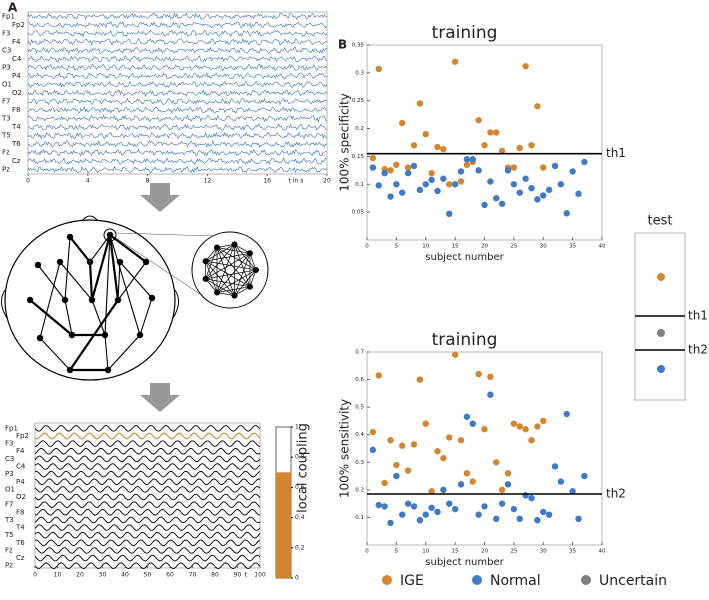 The width and height of the screenshot is (709, 600). What do you see at coordinates (586, 580) in the screenshot?
I see `legend-marker` at bounding box center [586, 580].